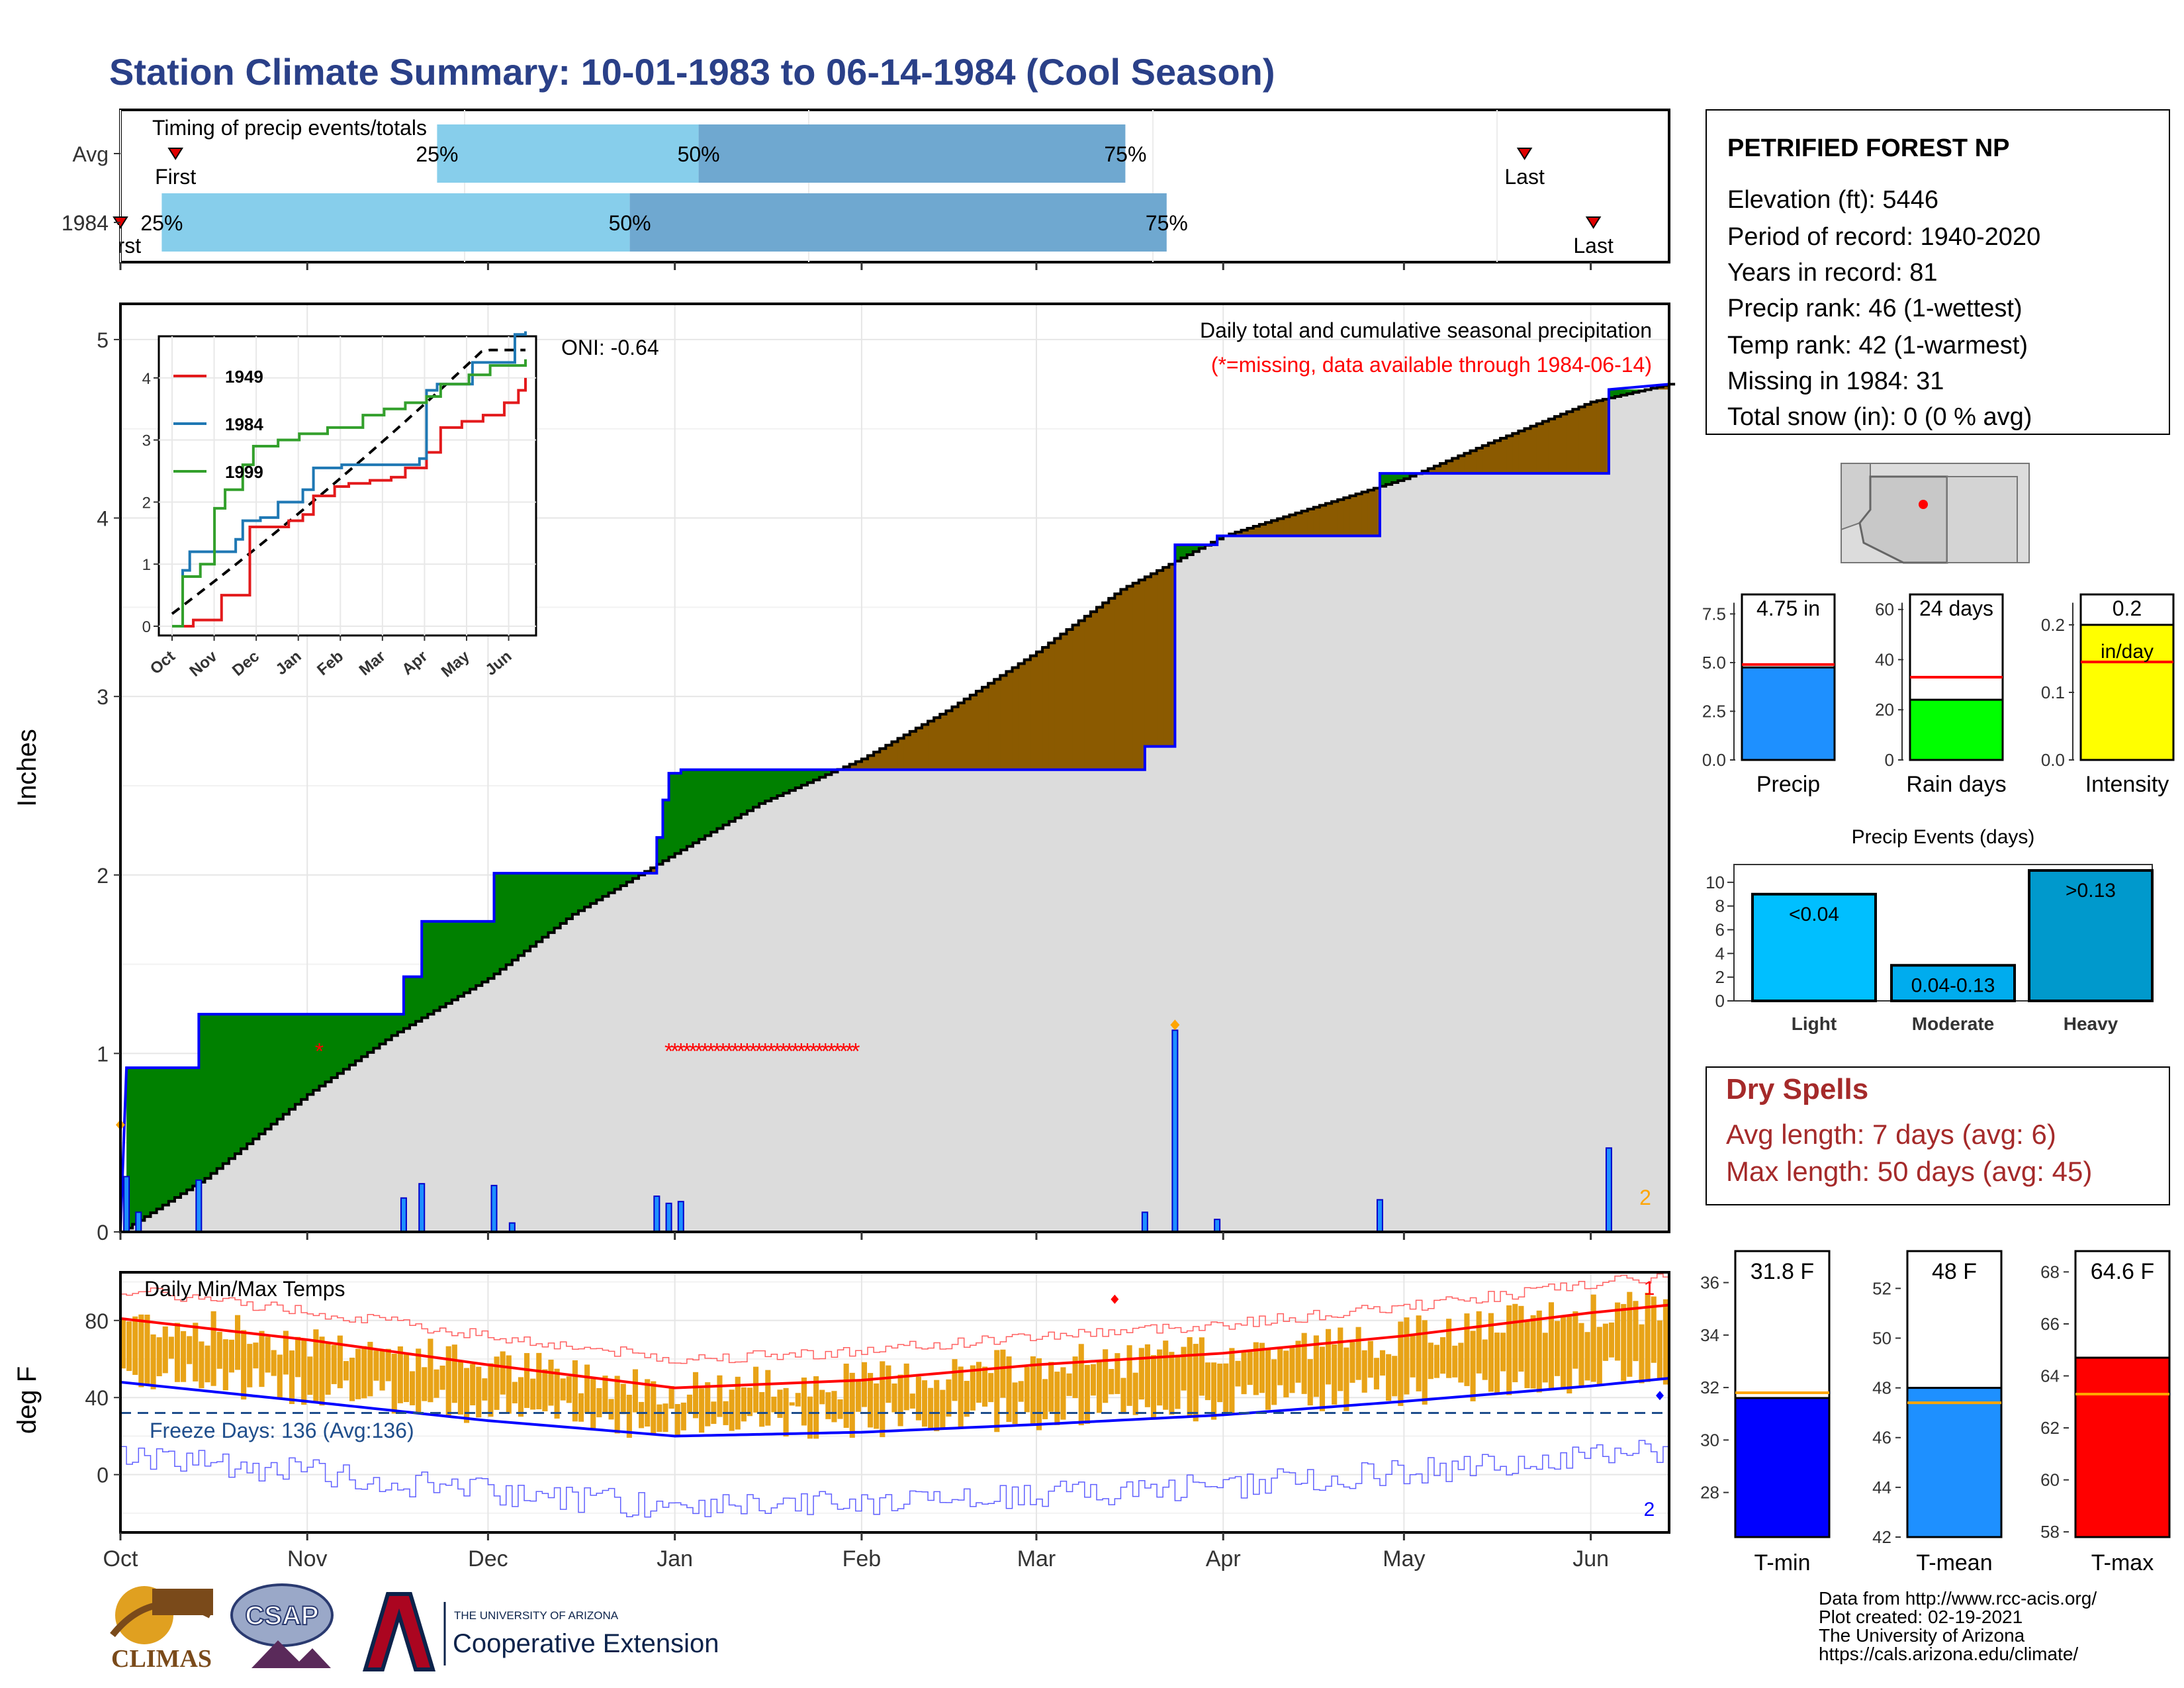 This screenshot has height=1688, width=2184. Describe the element at coordinates (103, 340) in the screenshot. I see `precip-ytick-label: 5` at that location.